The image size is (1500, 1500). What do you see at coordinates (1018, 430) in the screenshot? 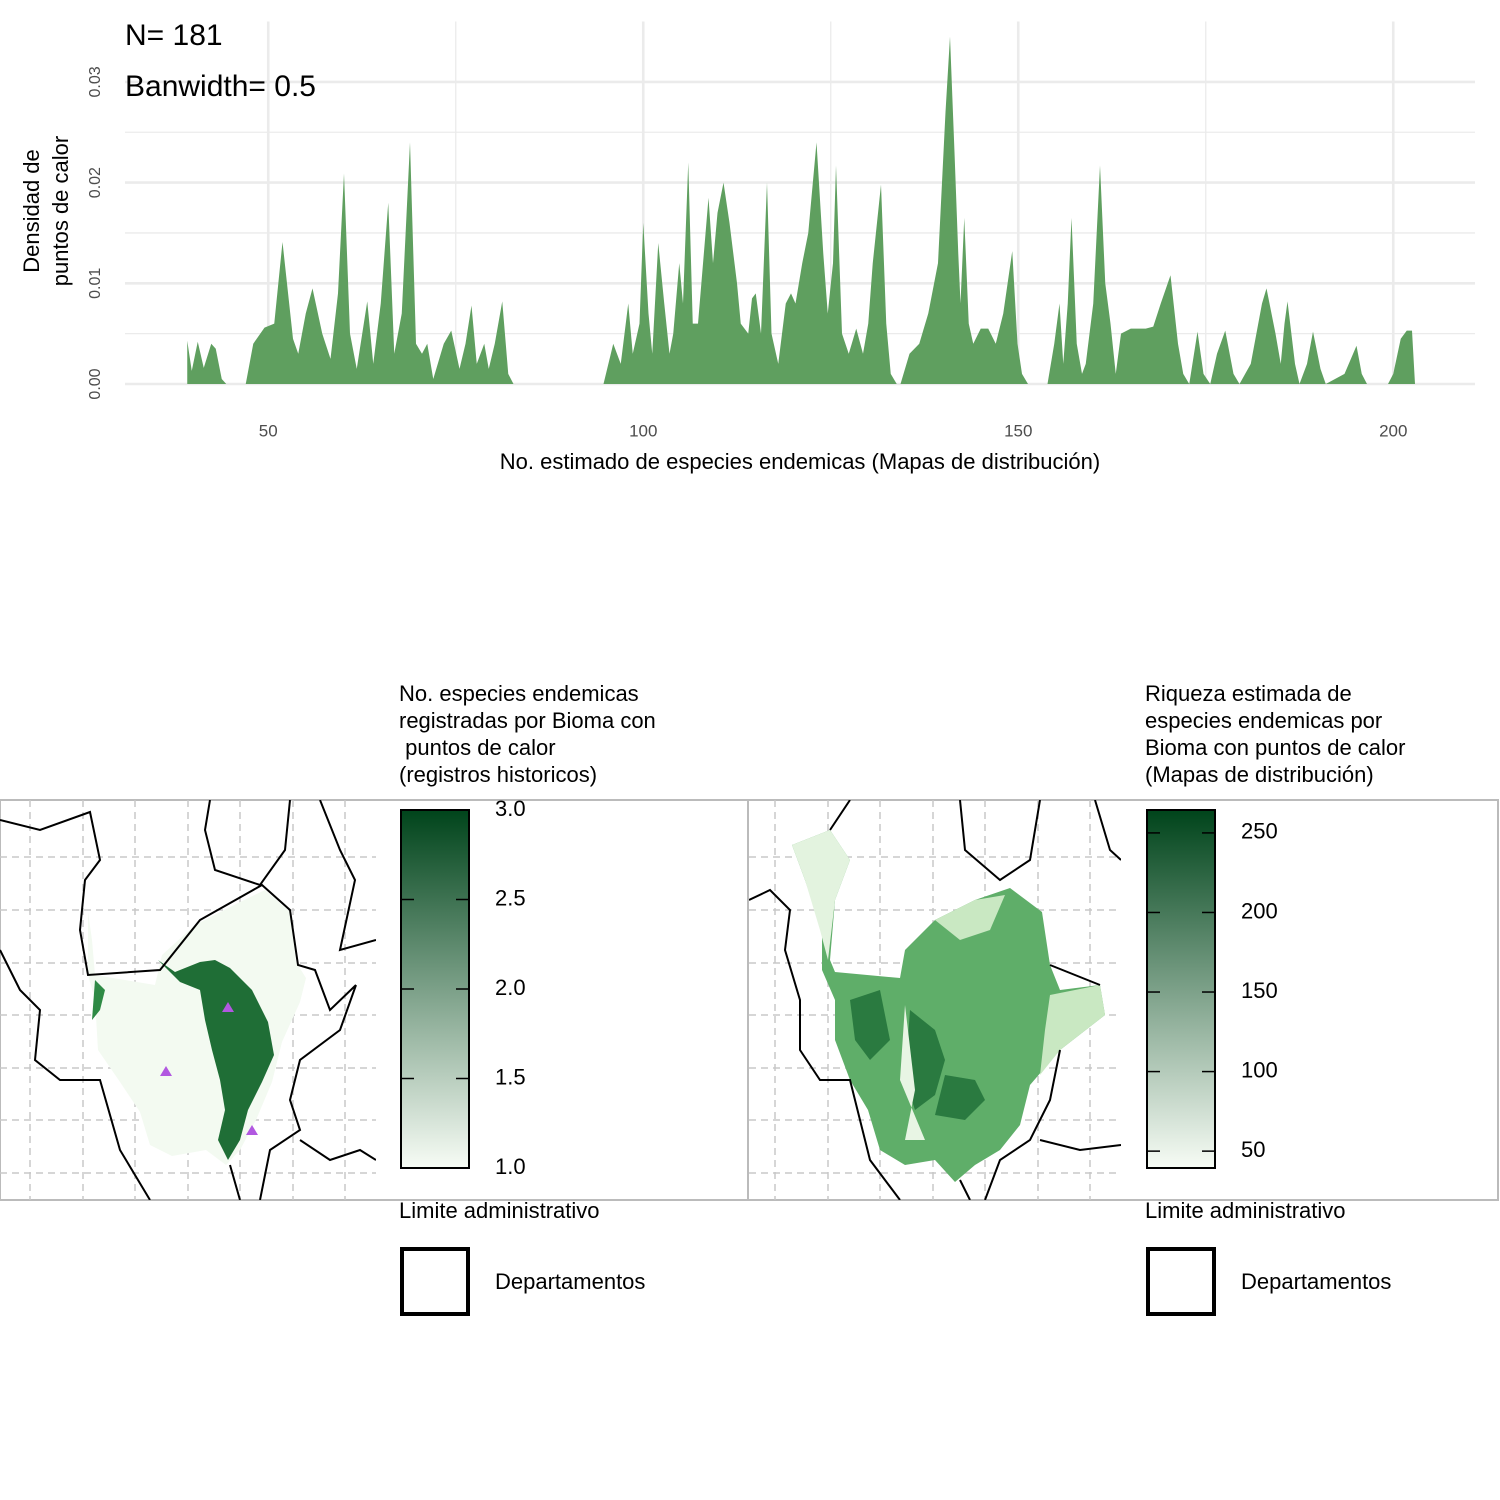
I see `x-tick-label: 150` at bounding box center [1018, 430].